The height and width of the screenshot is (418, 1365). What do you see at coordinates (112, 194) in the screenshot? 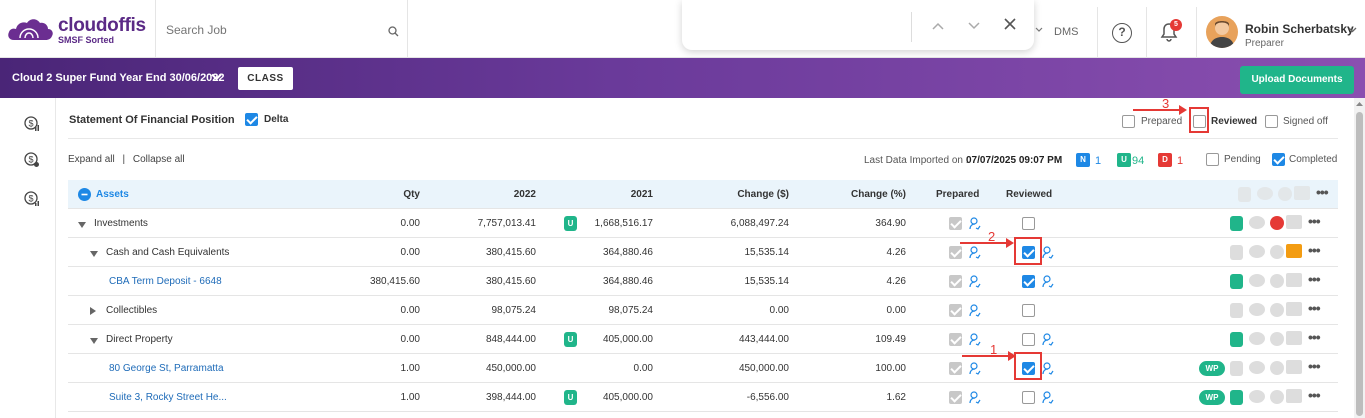
I see `assets-section-label: Assets` at bounding box center [112, 194].